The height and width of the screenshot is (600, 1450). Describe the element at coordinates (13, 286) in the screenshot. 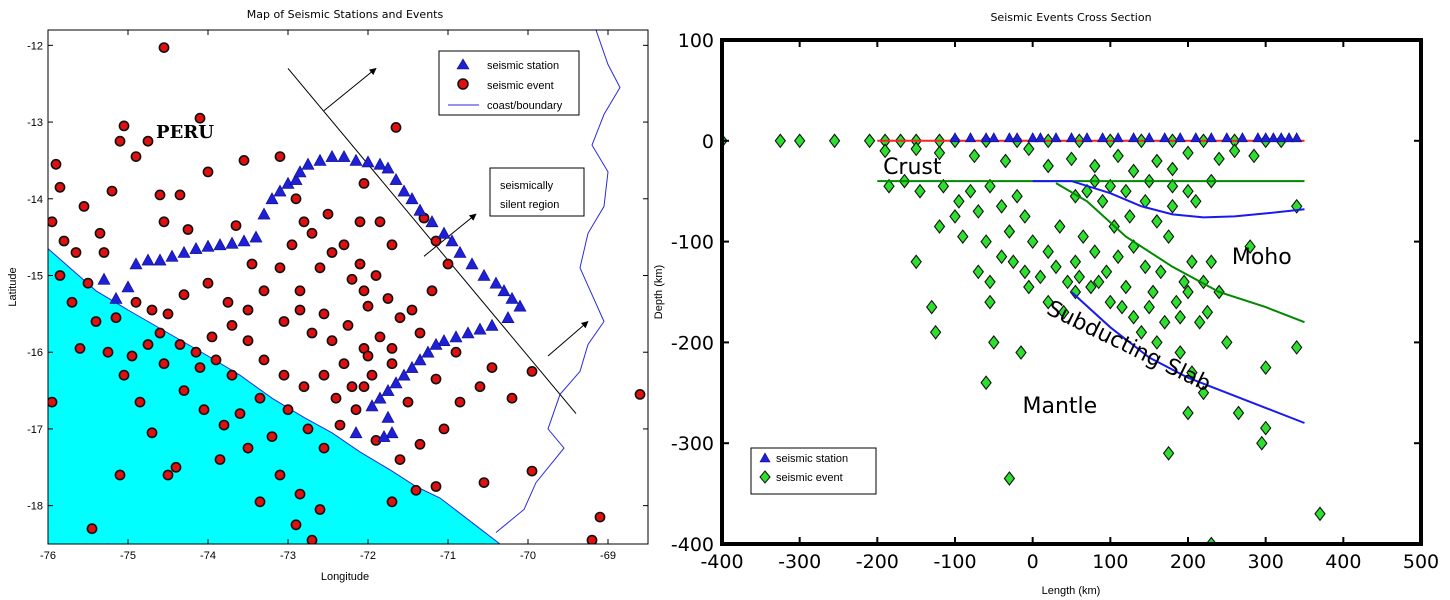

I see `map-y-axis-label: Latitude` at that location.